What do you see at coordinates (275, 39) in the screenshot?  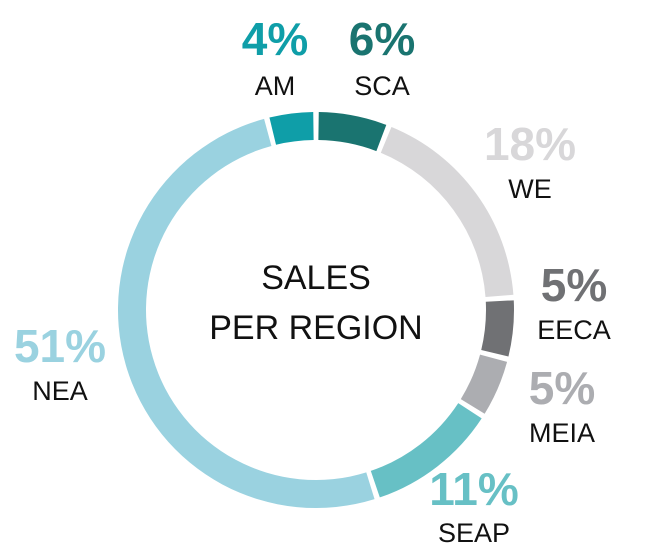 I see `slice-percent-am: 4%` at bounding box center [275, 39].